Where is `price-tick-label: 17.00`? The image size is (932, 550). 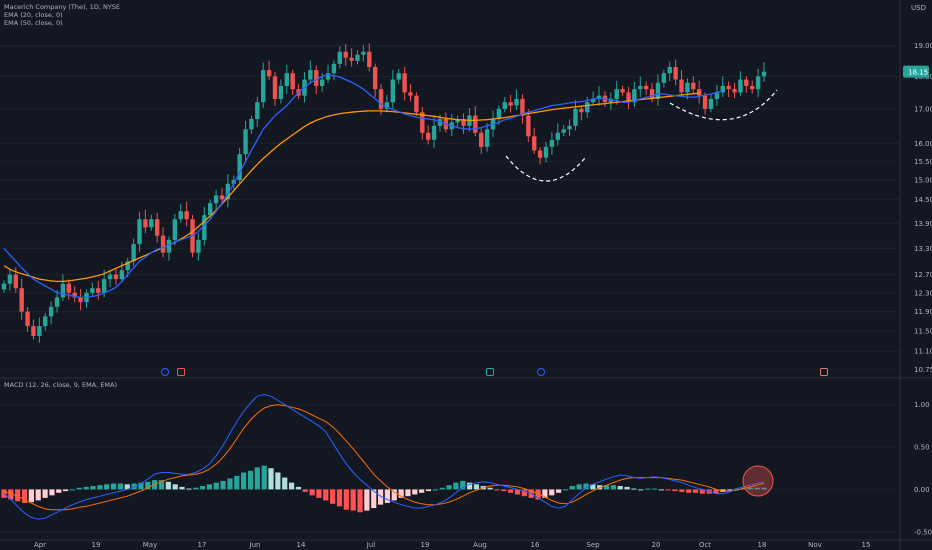 price-tick-label: 17.00 is located at coordinates (923, 109).